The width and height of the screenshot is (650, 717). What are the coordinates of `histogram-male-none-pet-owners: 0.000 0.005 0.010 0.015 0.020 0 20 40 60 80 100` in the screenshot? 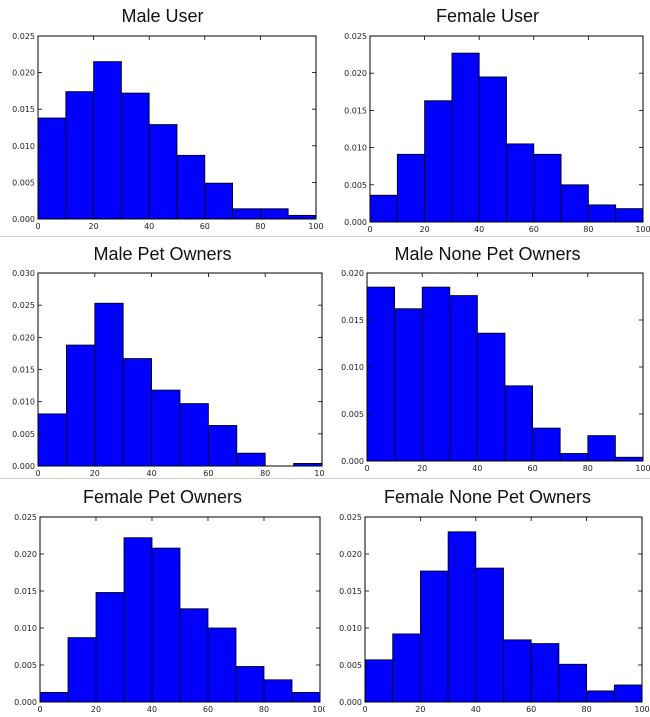 It's located at (495, 371).